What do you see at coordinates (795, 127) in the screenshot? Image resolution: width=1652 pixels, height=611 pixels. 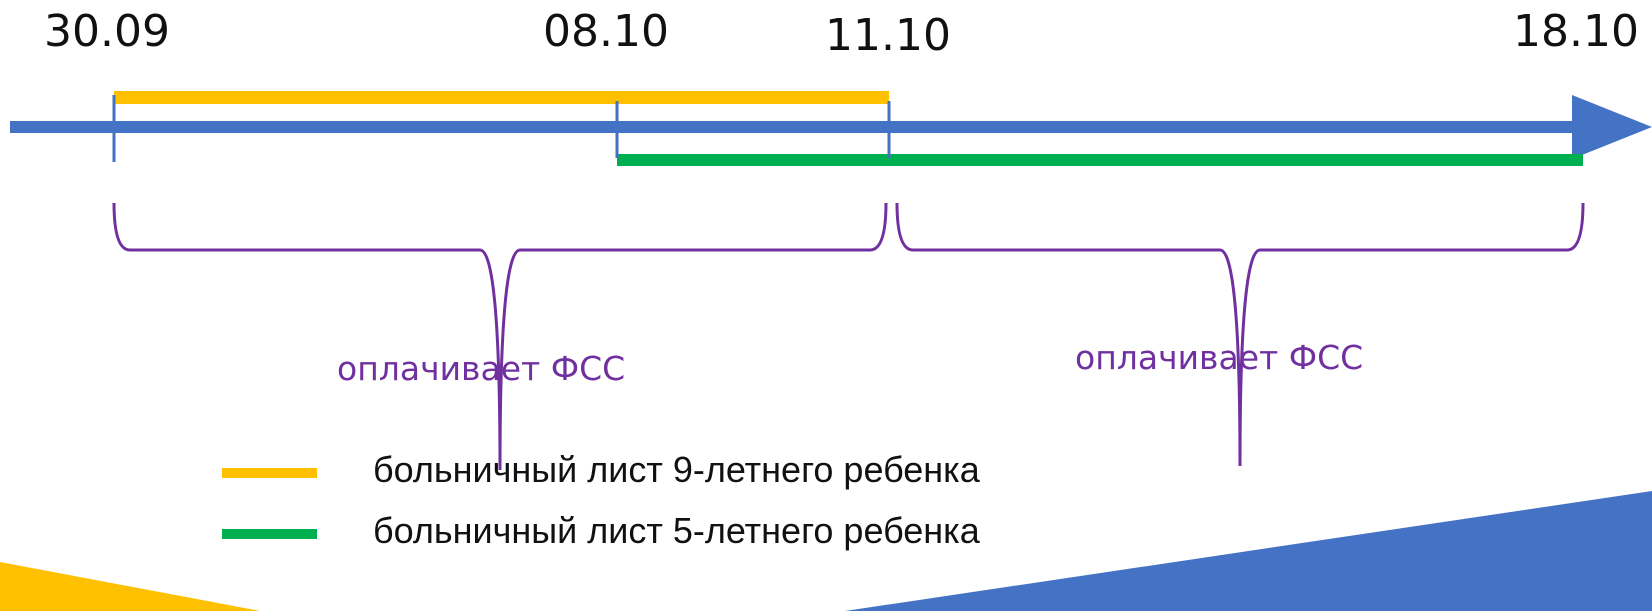 I see `timeline-axis` at bounding box center [795, 127].